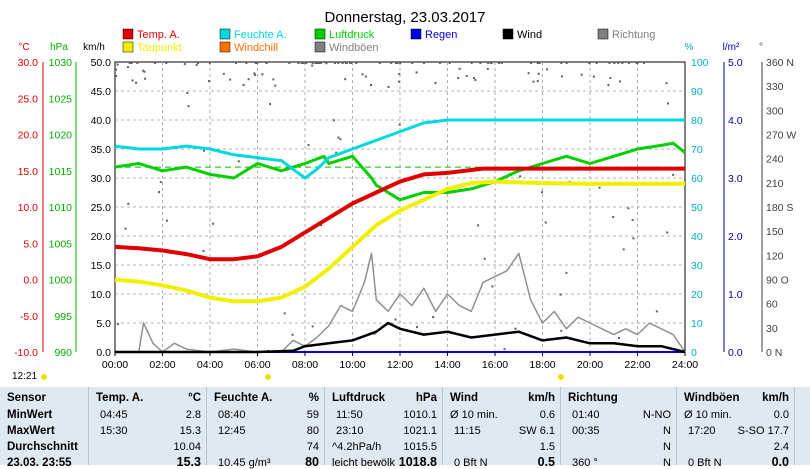 The width and height of the screenshot is (810, 469). I want to click on press-current: 1018.8, so click(417, 462).